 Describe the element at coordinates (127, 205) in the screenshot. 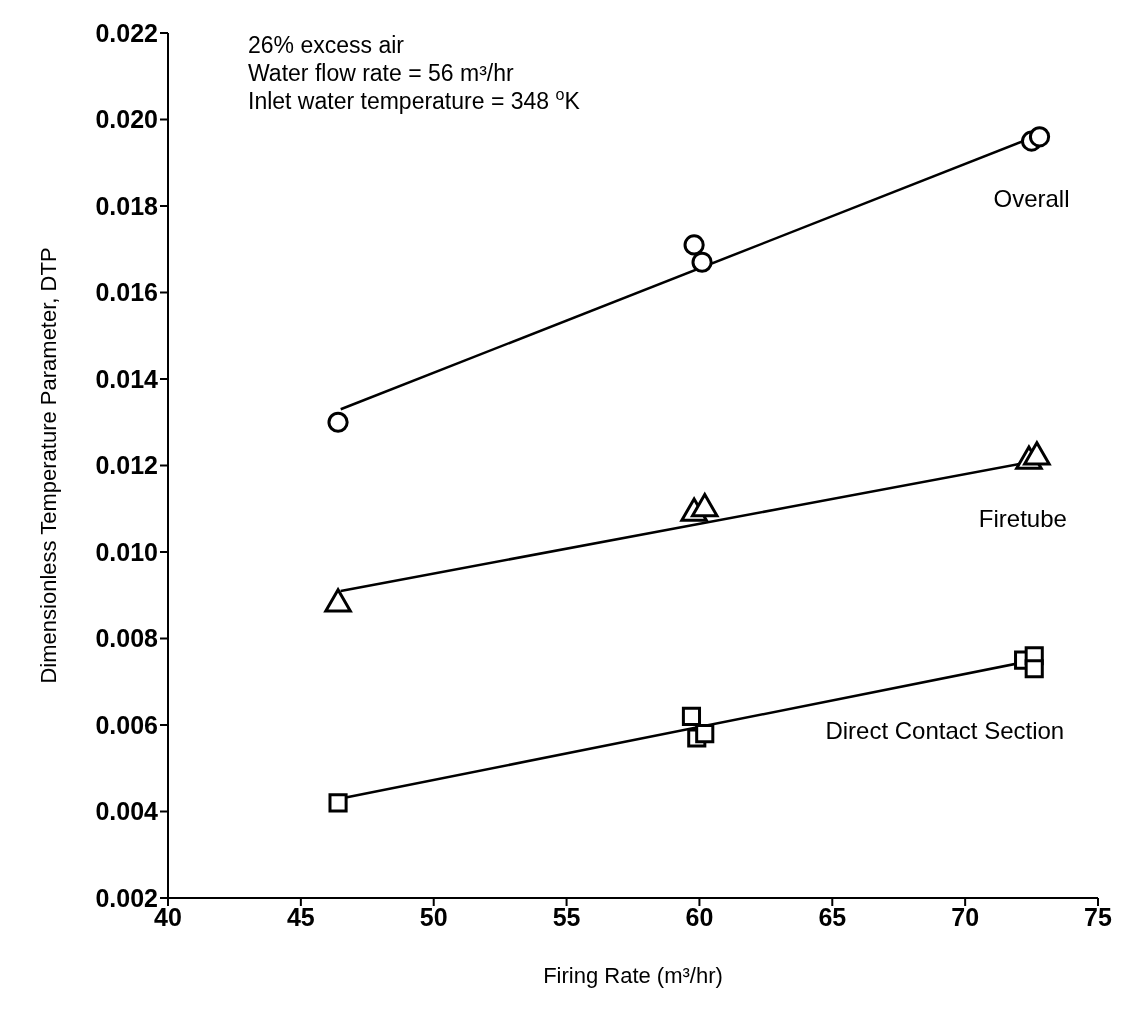

I see `y-tick-label: 0.018` at that location.